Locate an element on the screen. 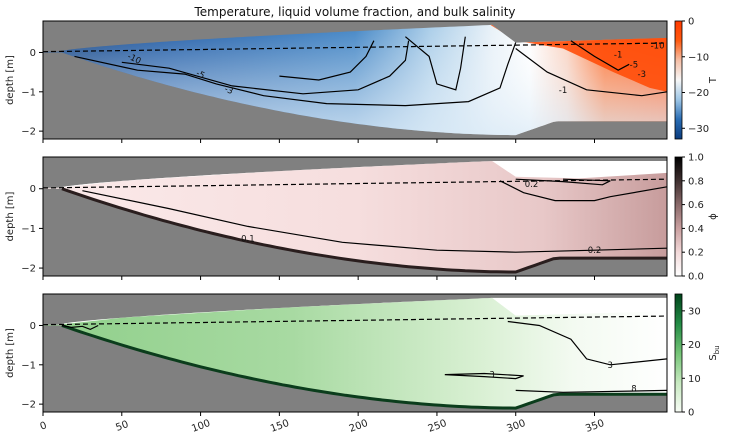 Image resolution: width=729 pixels, height=446 pixels. x-tick-label: 150 is located at coordinates (280, 426).